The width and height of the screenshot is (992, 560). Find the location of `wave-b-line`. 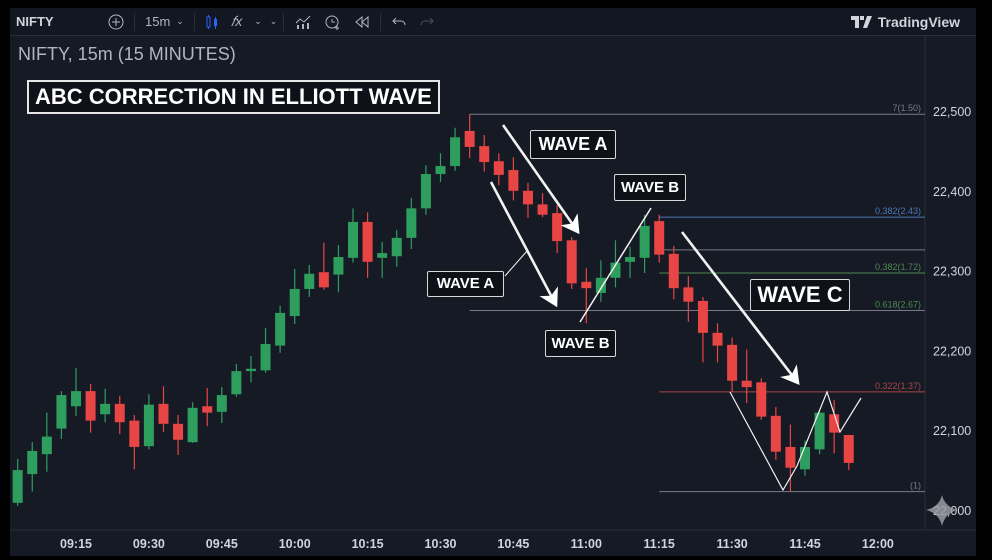

wave-b-line is located at coordinates (615, 265).